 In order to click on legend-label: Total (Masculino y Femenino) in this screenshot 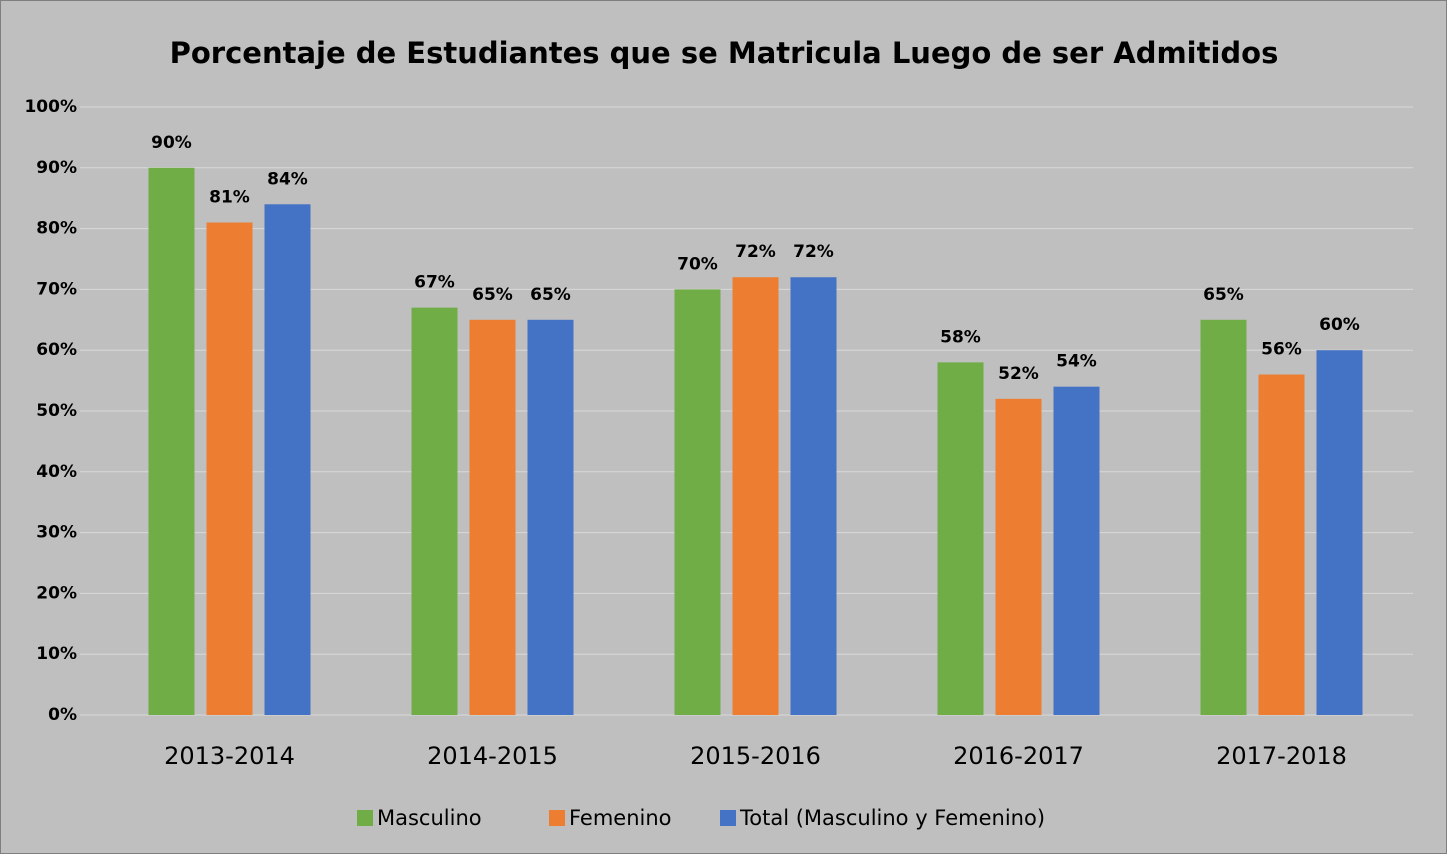, I will do `click(892, 818)`.